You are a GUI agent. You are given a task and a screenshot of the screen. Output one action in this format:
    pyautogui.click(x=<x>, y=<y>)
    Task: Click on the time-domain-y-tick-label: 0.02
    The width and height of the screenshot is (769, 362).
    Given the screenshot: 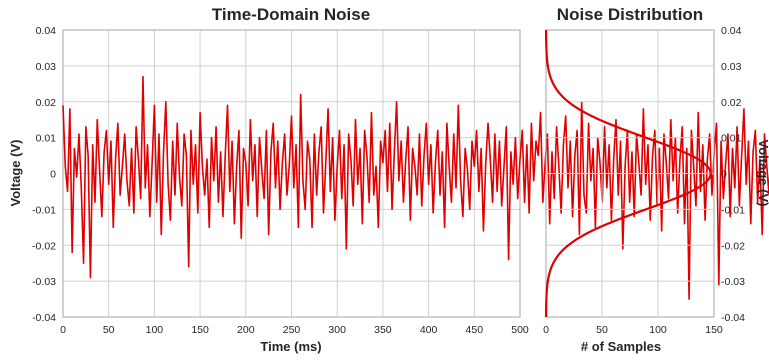 What is the action you would take?
    pyautogui.click(x=46, y=103)
    